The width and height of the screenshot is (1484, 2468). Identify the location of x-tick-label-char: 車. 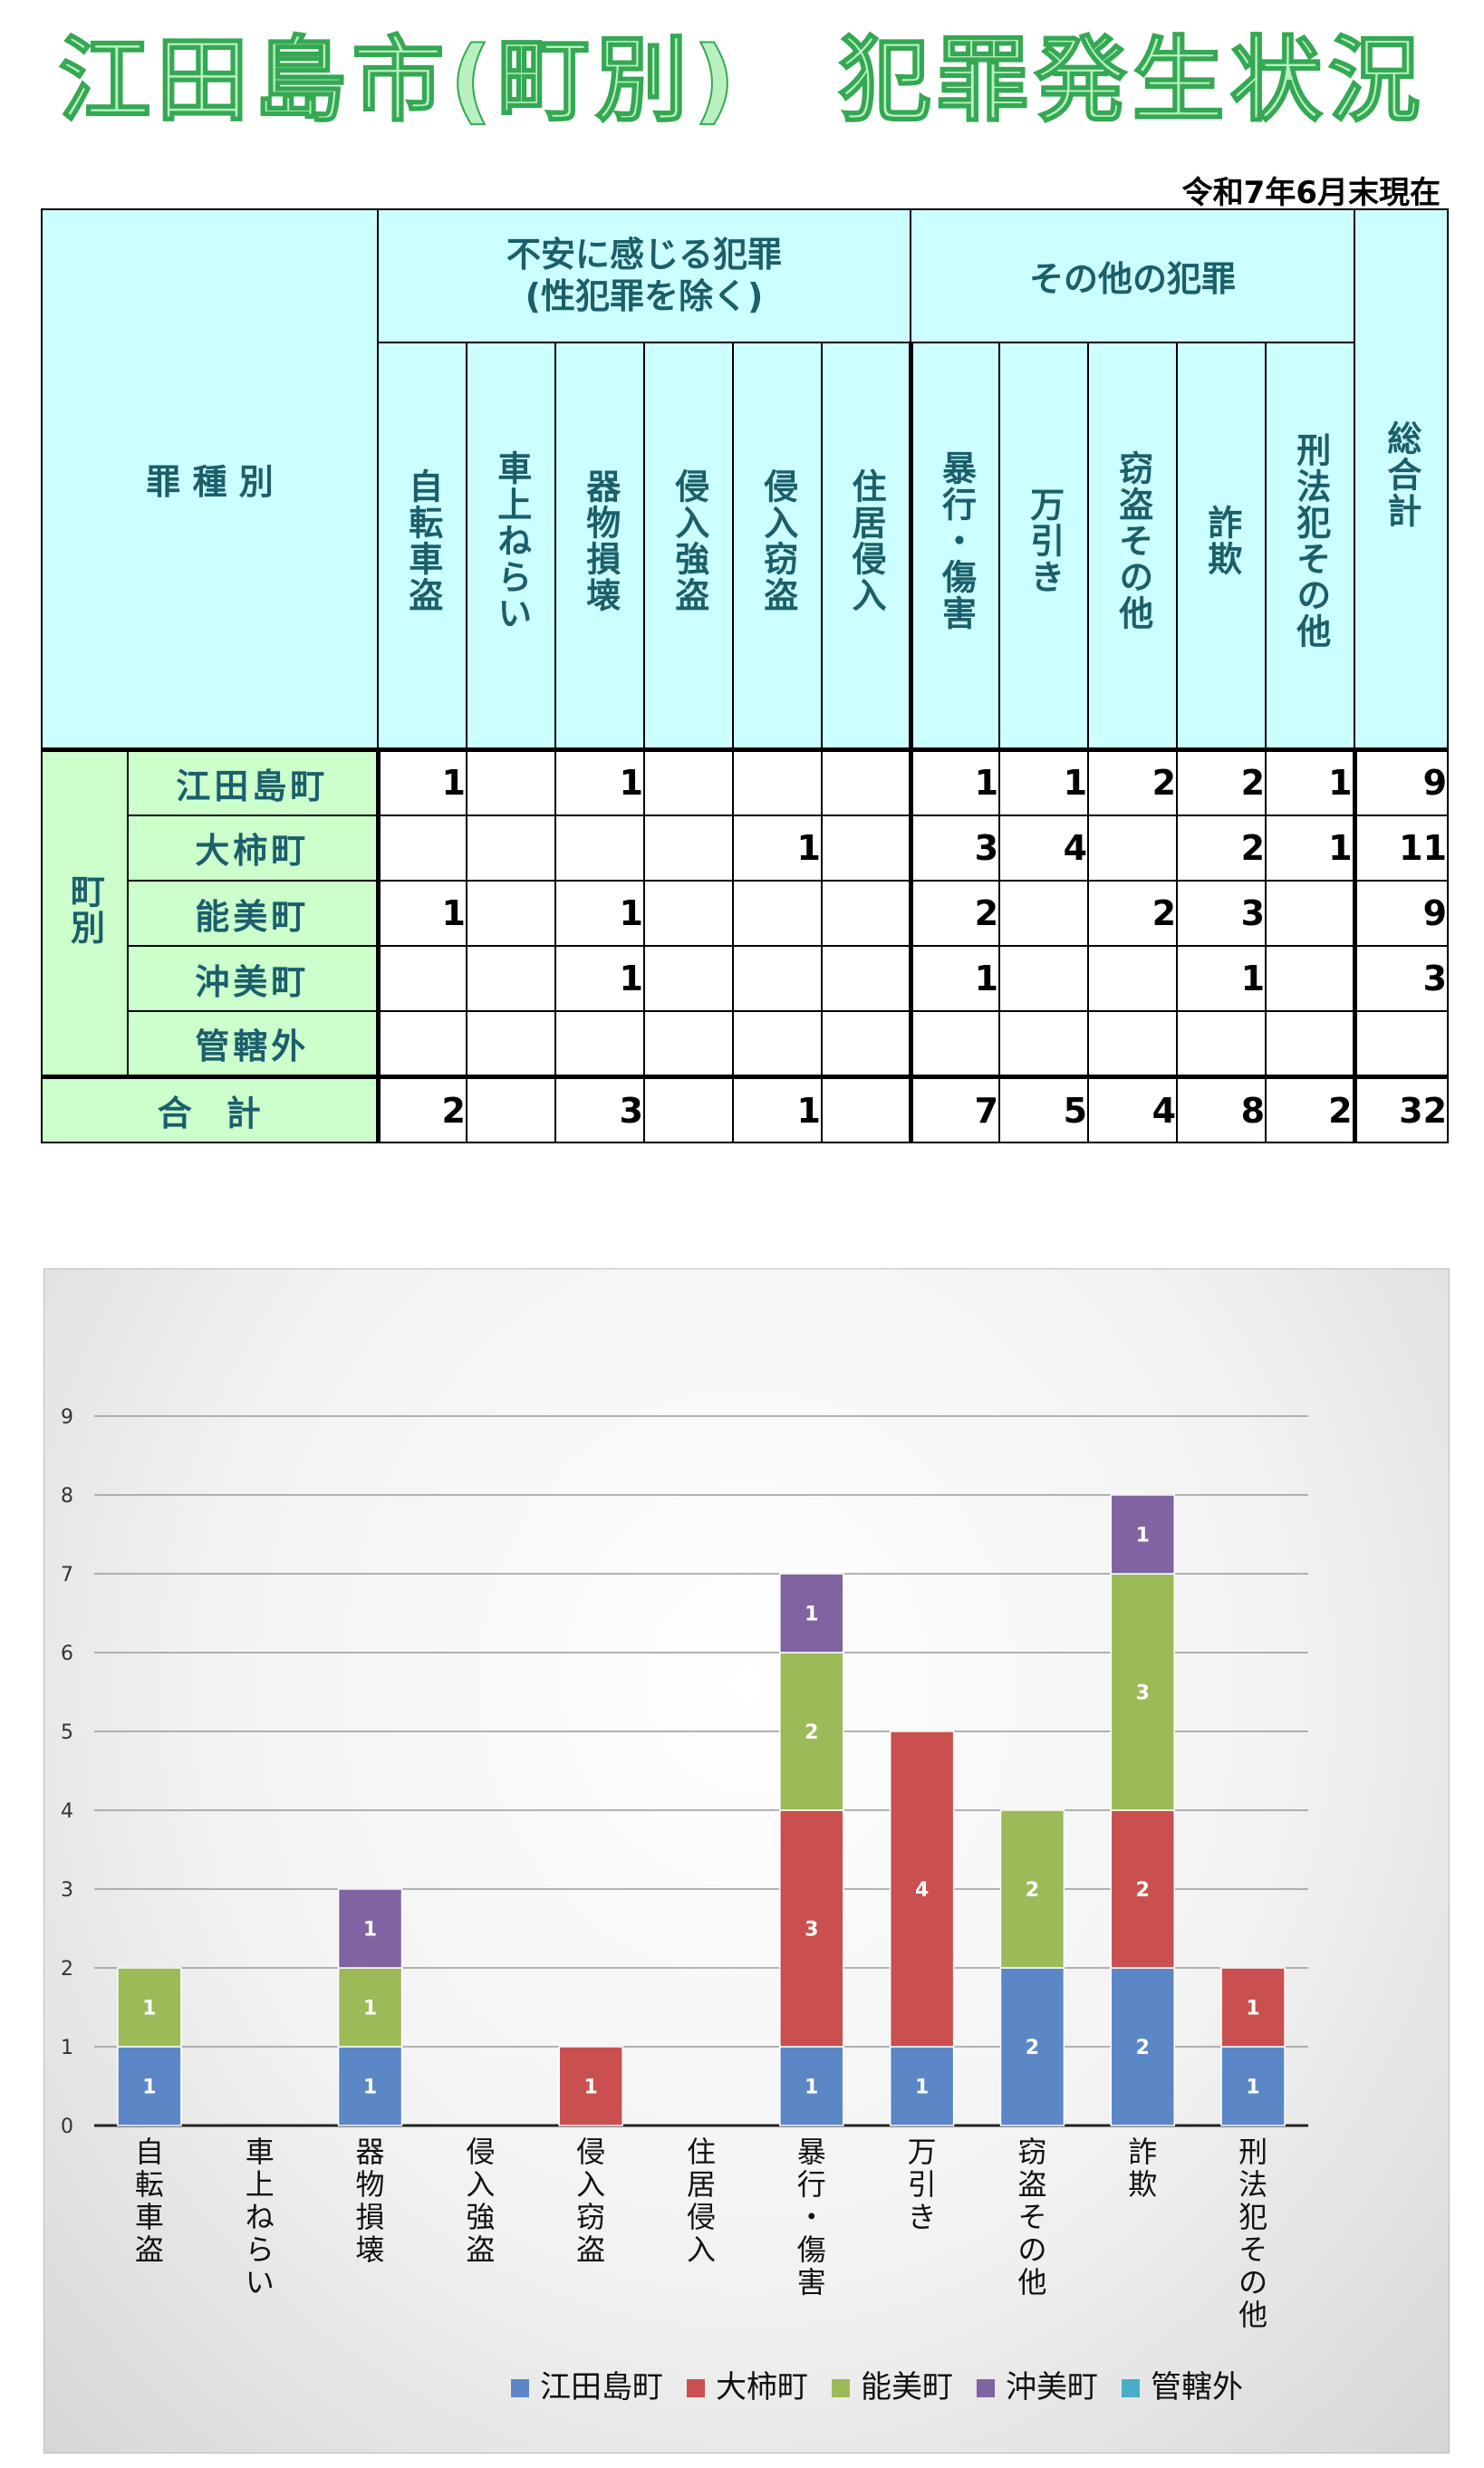
(261, 2152).